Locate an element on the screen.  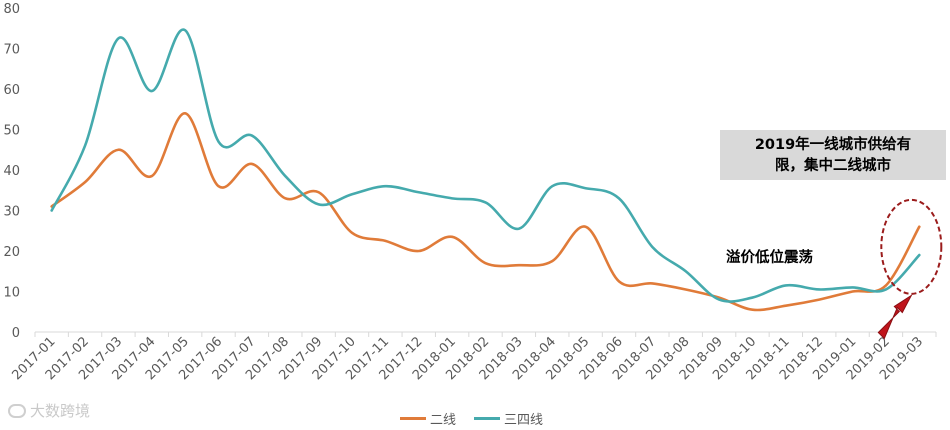
annotation-overlay is located at coordinates (910, 269).